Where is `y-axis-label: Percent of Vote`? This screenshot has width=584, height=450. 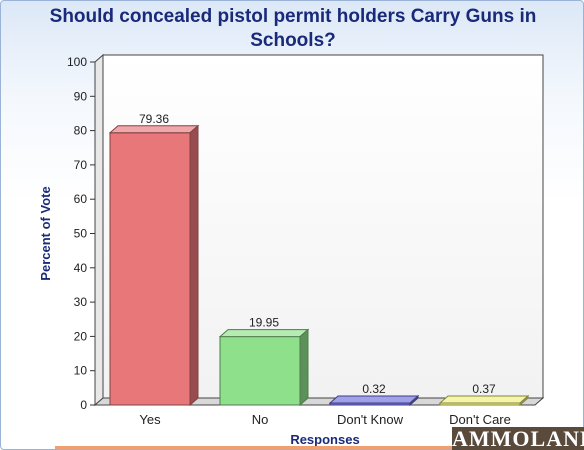 y-axis-label: Percent of Vote is located at coordinates (45, 233).